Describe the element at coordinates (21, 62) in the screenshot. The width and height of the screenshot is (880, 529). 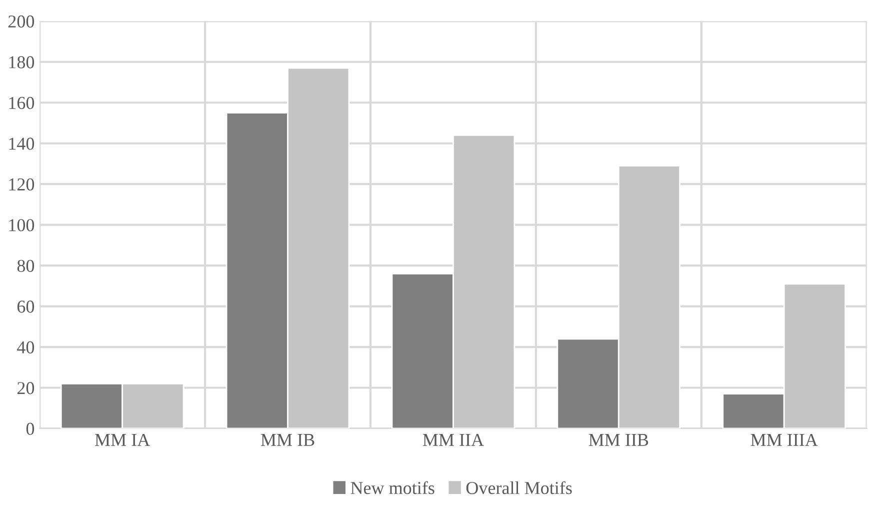
I see `y-tick-label: 180` at that location.